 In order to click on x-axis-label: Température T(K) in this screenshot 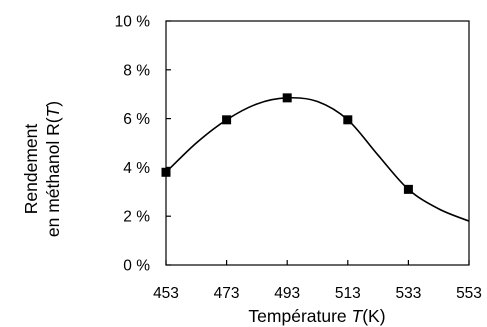, I will do `click(316, 316)`.